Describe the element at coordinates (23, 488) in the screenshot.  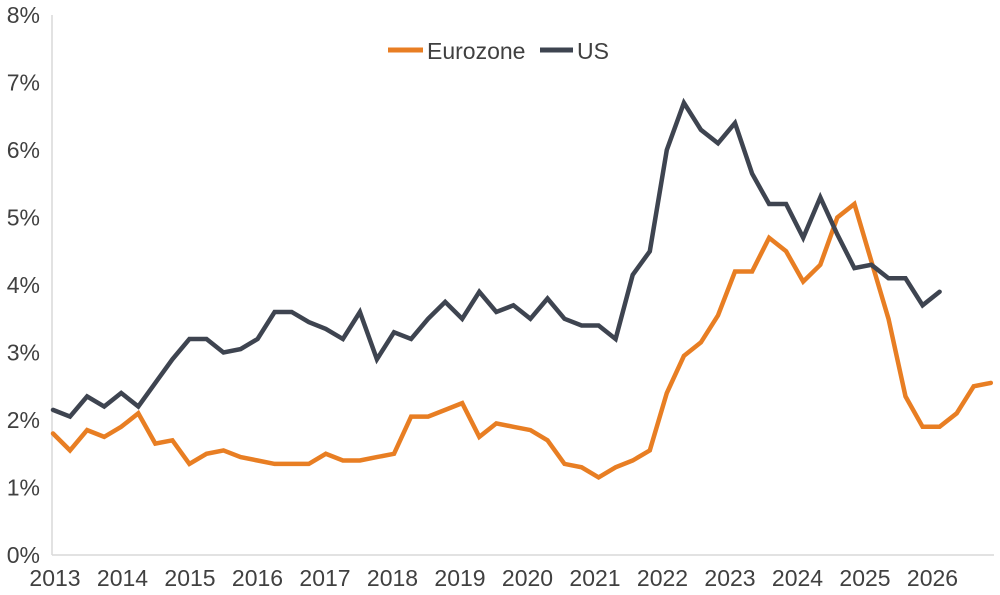
I see `y-axis-tick-label: 1%` at that location.